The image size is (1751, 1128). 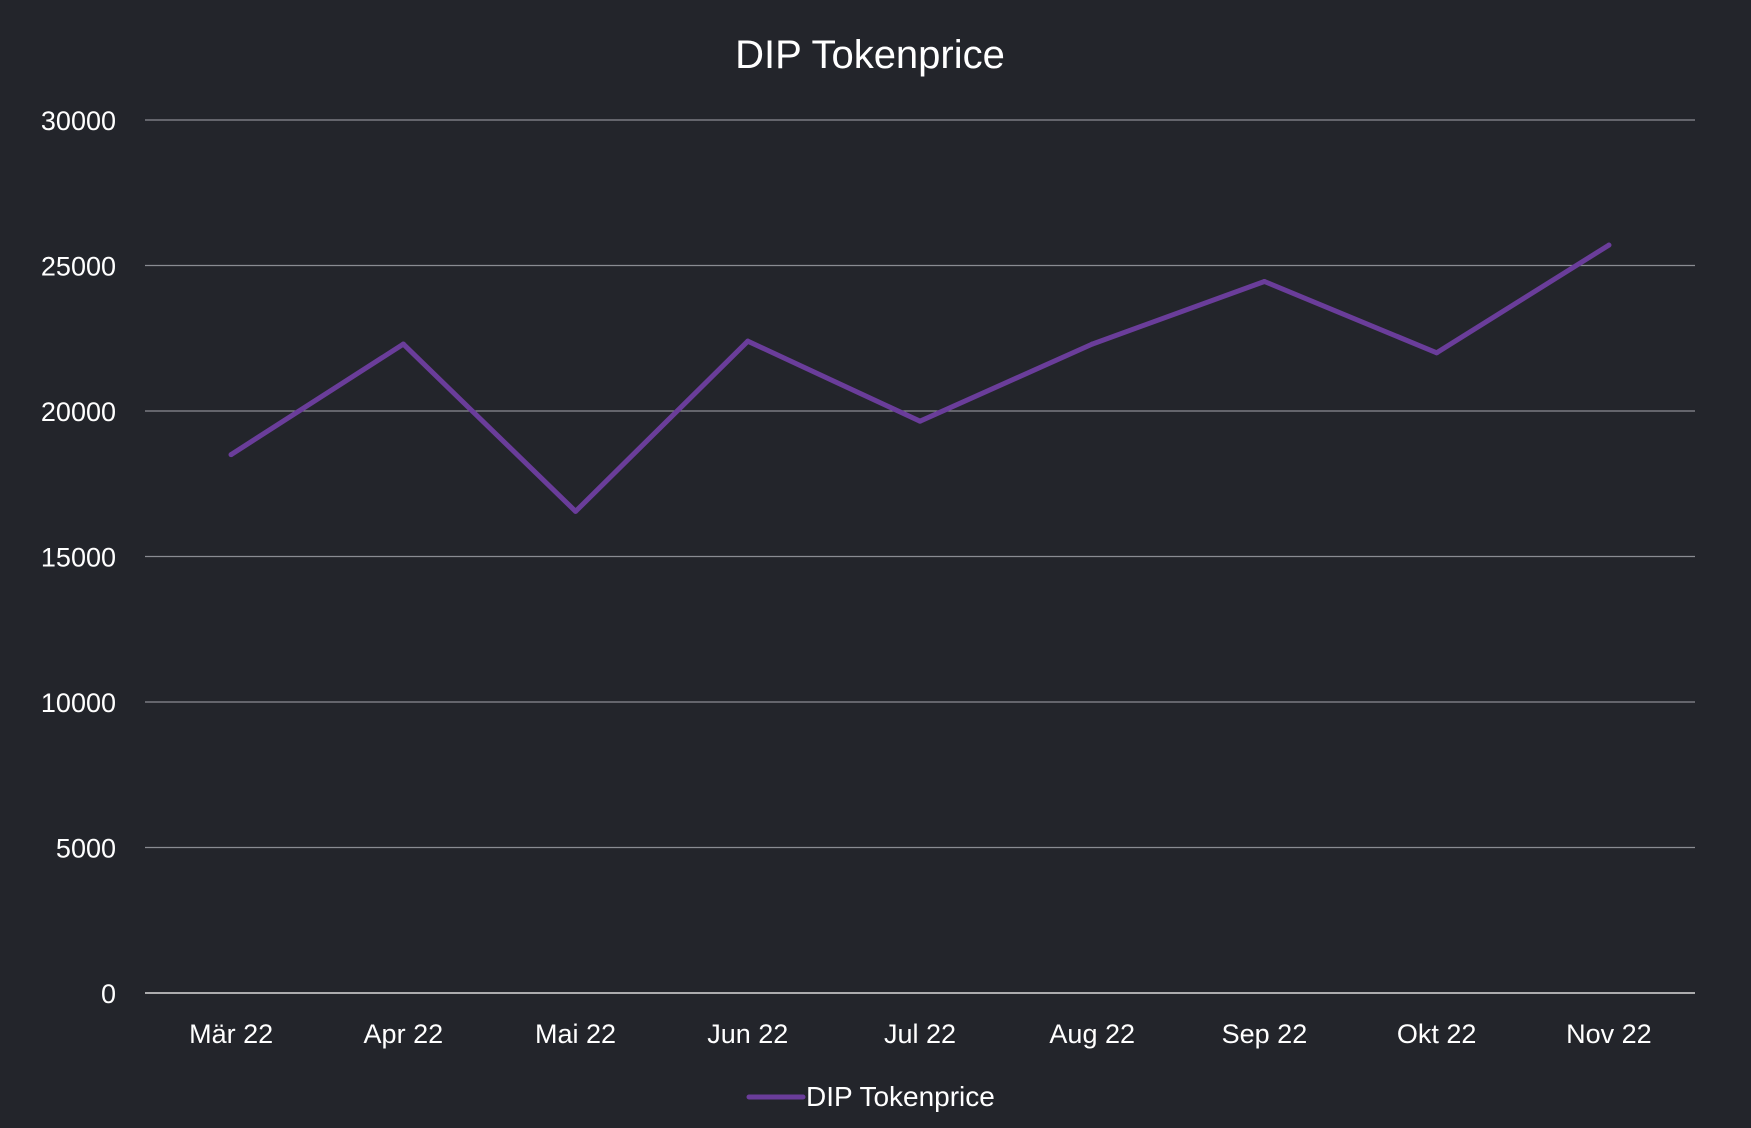 I want to click on x-tick-label: Jul 22, so click(x=920, y=1034).